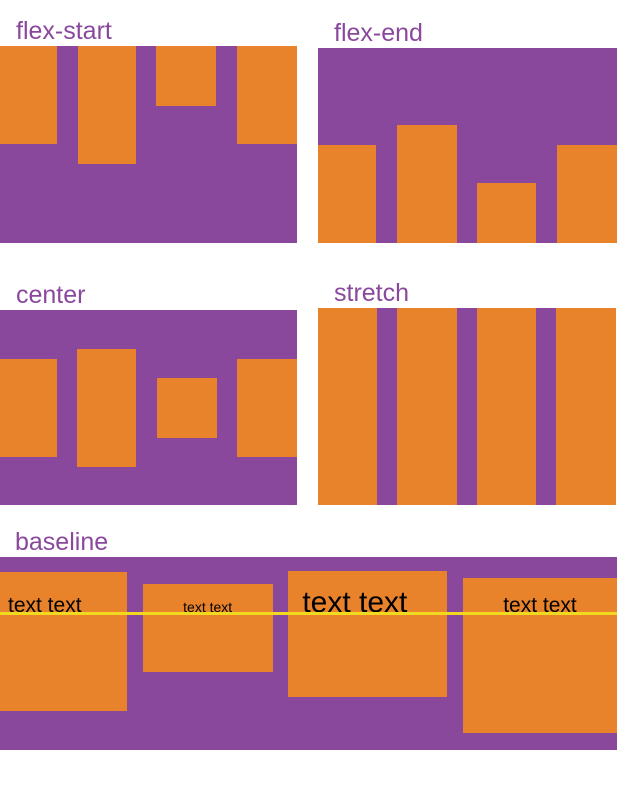 This screenshot has height=786, width=617. I want to click on panel-flex-start: flex-start, so click(148, 131).